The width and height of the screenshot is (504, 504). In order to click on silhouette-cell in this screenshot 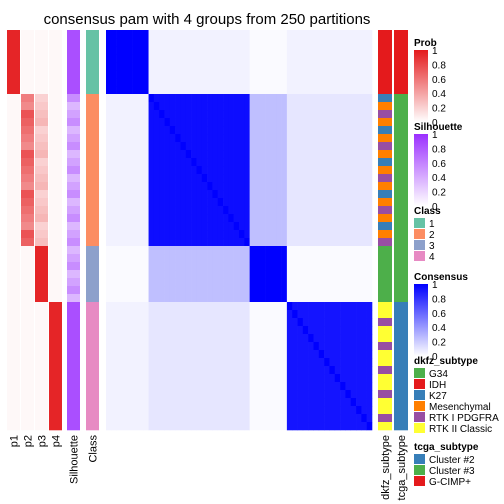, I will do `click(73, 386)`.